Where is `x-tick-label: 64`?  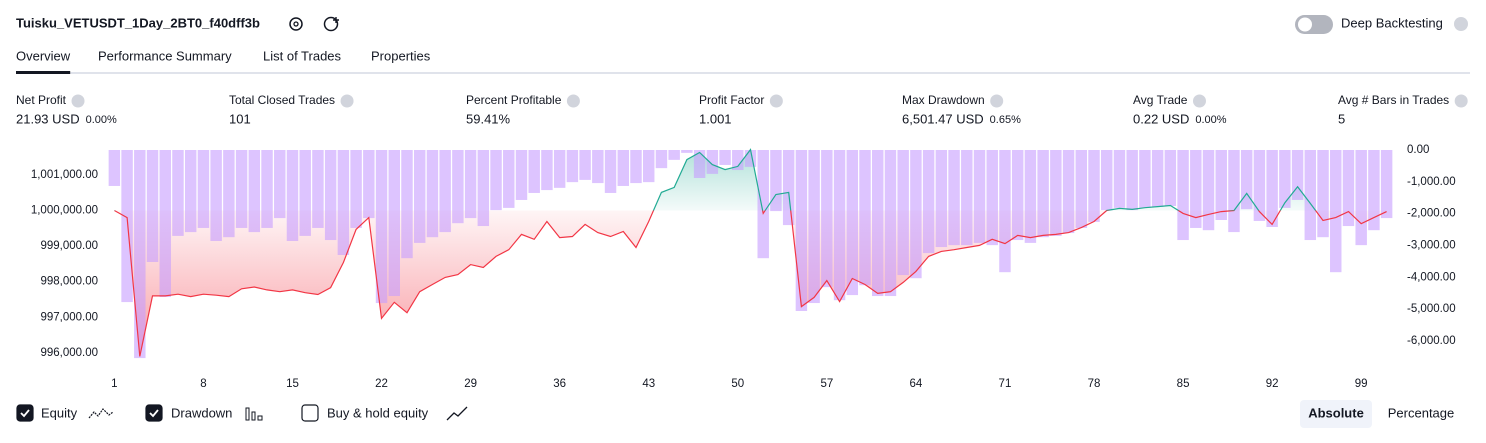 x-tick-label: 64 is located at coordinates (915, 384).